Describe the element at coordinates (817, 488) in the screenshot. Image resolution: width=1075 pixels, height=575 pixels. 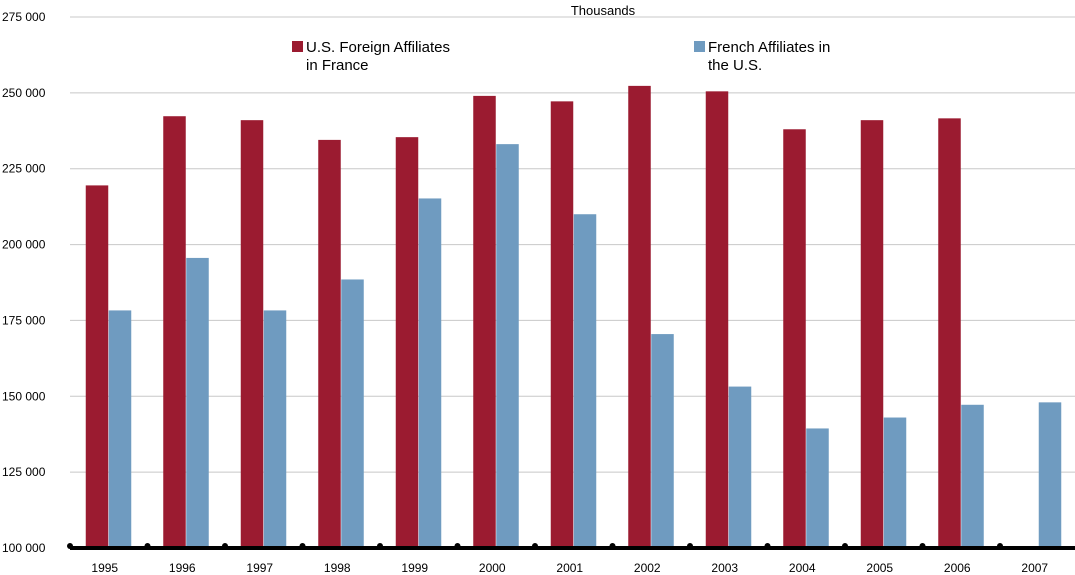
I see `bar-french-affiliates-2004` at that location.